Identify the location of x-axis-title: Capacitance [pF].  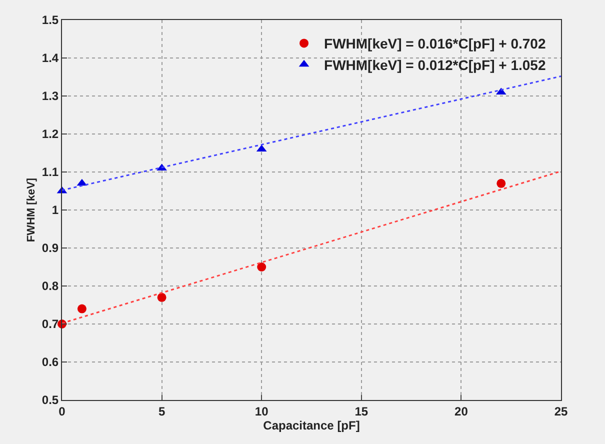
(311, 425).